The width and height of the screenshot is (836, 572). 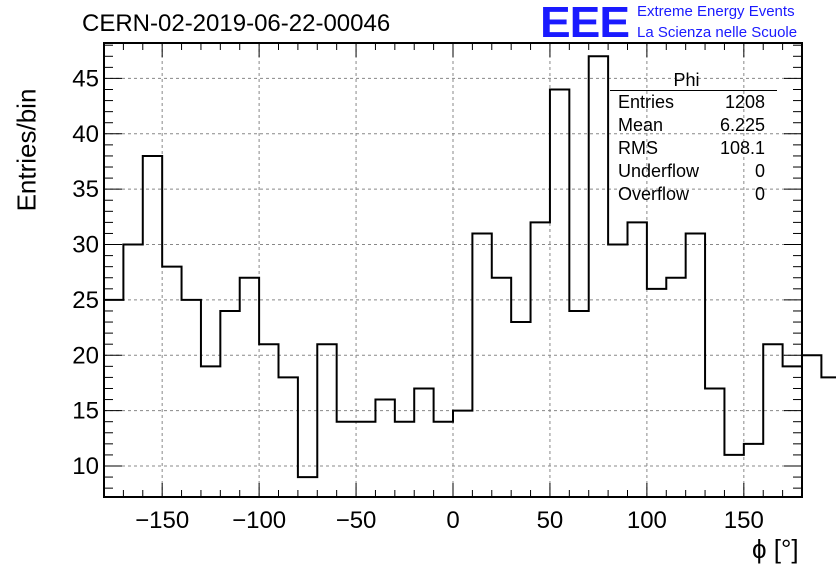 I want to click on stats-key: Overflow, so click(x=654, y=194).